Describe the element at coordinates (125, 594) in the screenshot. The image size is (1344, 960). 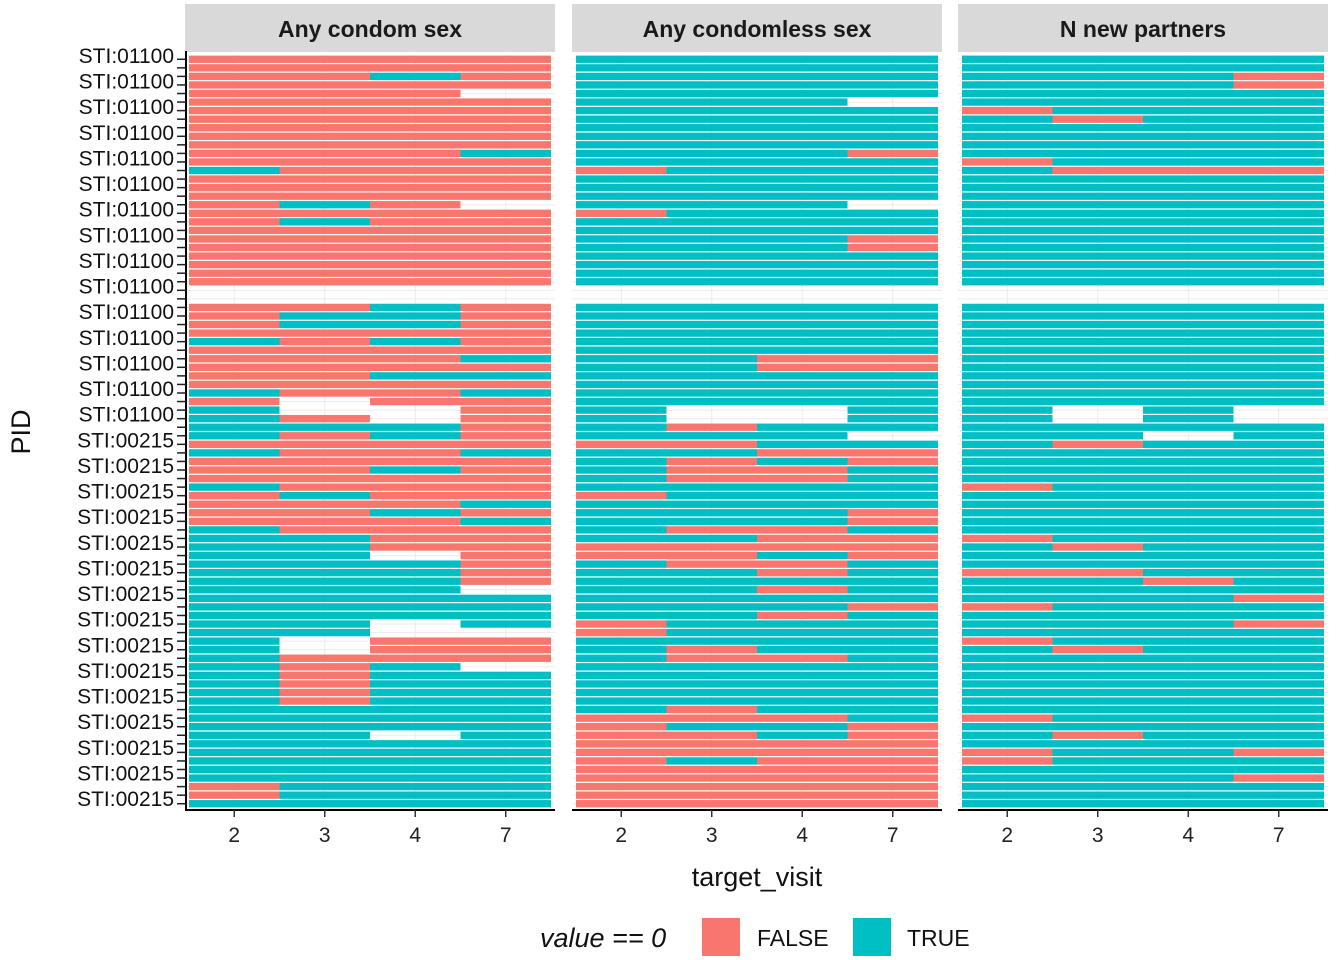
I see `y-tick-label: STI:00215` at that location.